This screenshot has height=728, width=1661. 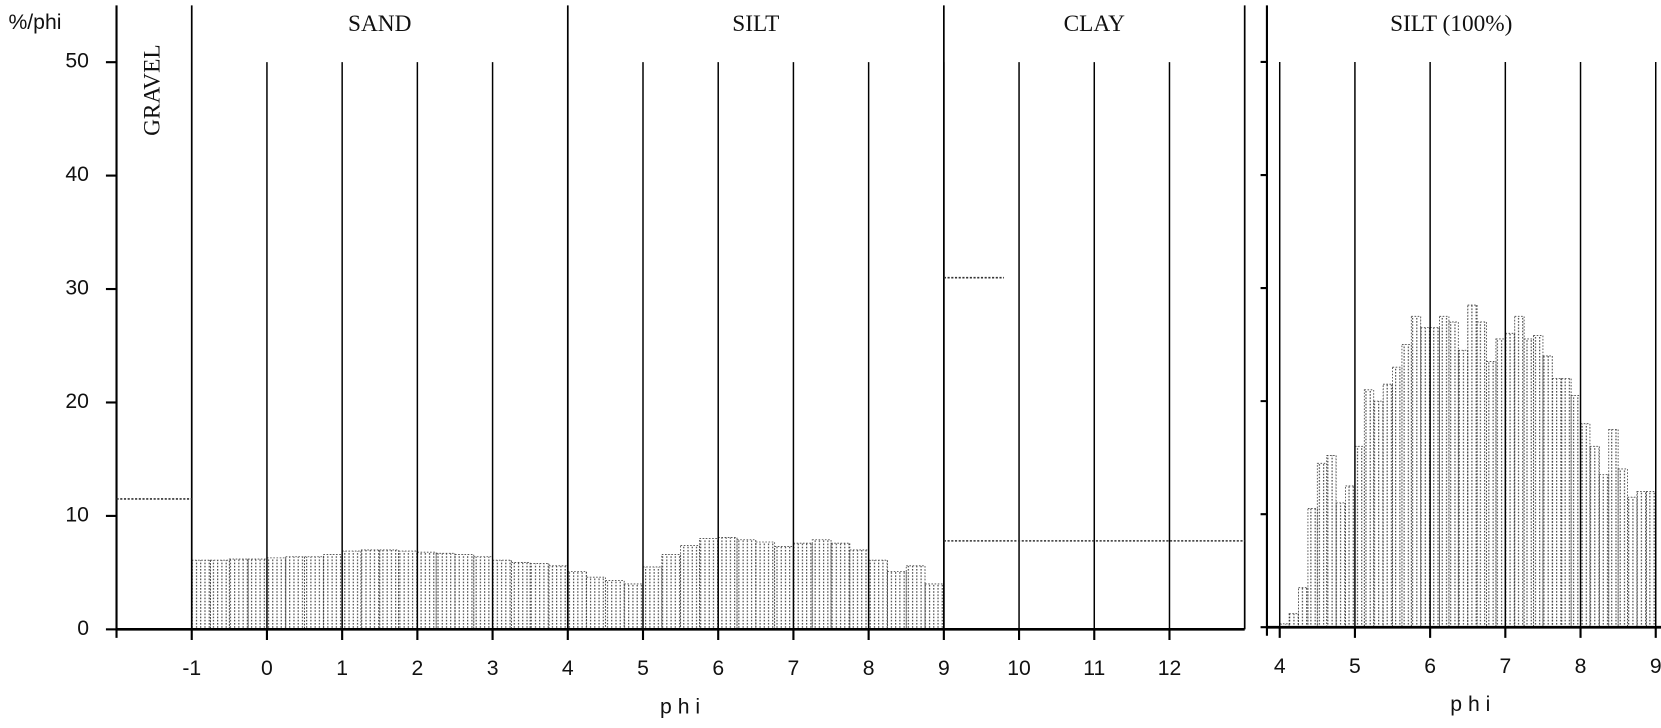 What do you see at coordinates (493, 668) in the screenshot?
I see `x-tick-label: 3` at bounding box center [493, 668].